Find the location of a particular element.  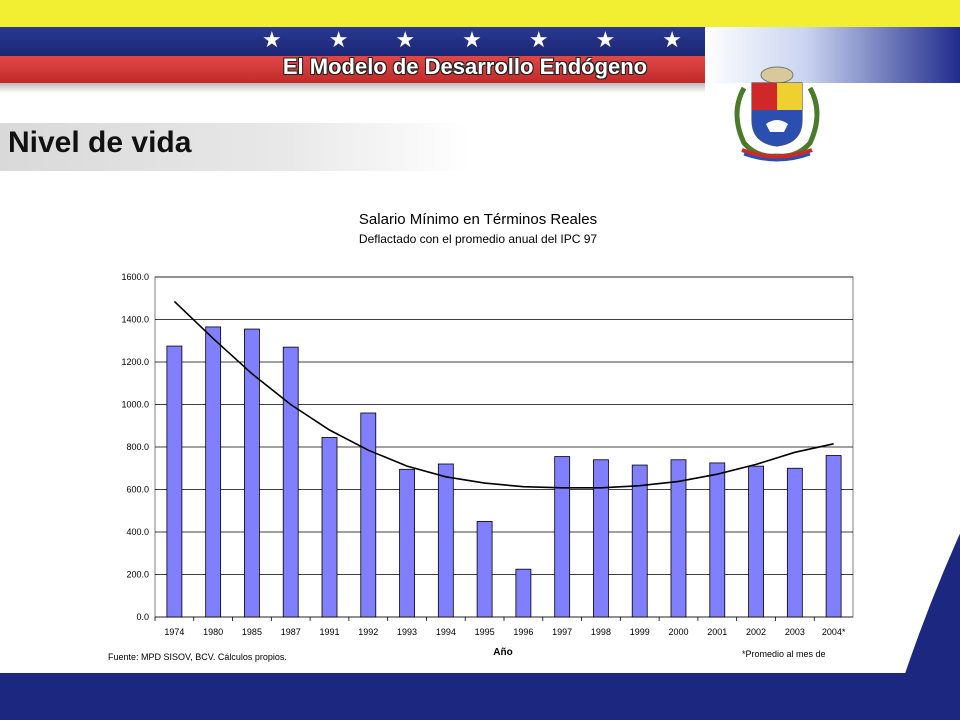

x-tick-label: 2002 is located at coordinates (756, 632).